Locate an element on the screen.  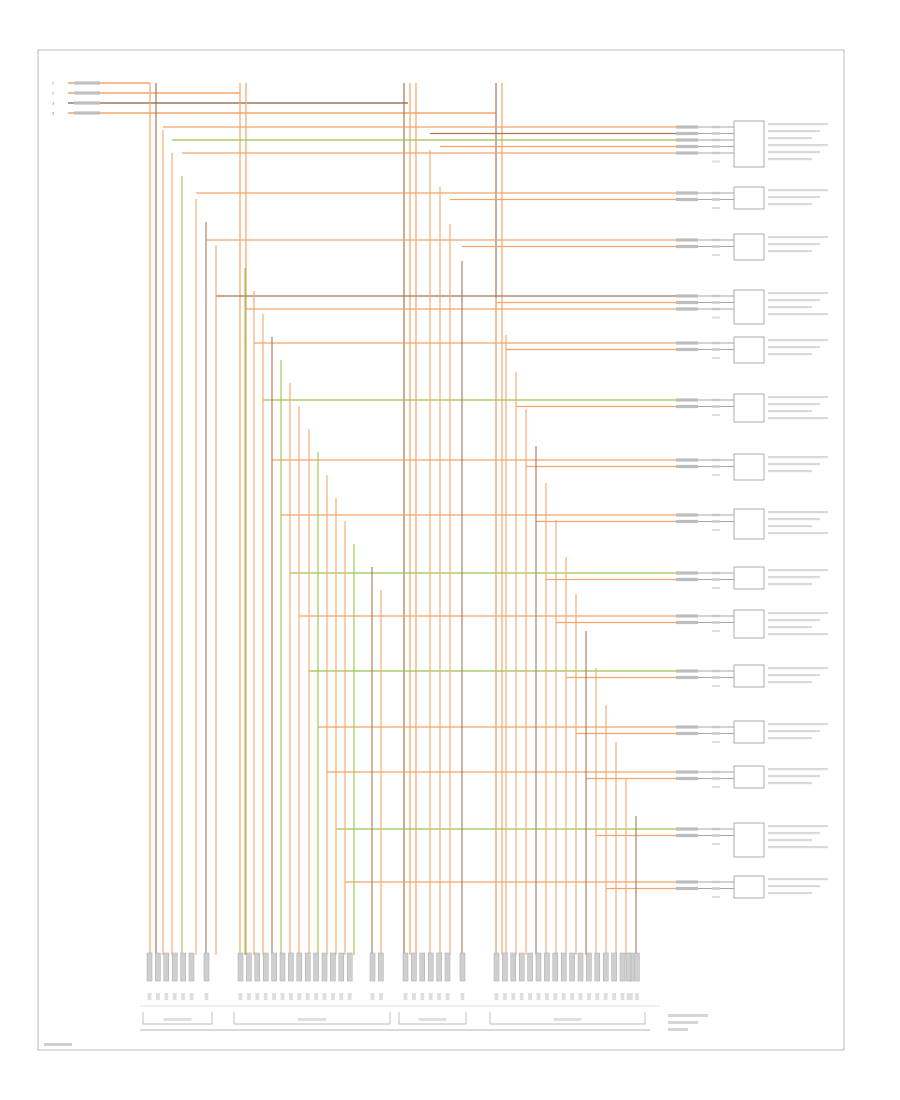
ground-labels: 1 2 3 4 is located at coordinates (53, 99).